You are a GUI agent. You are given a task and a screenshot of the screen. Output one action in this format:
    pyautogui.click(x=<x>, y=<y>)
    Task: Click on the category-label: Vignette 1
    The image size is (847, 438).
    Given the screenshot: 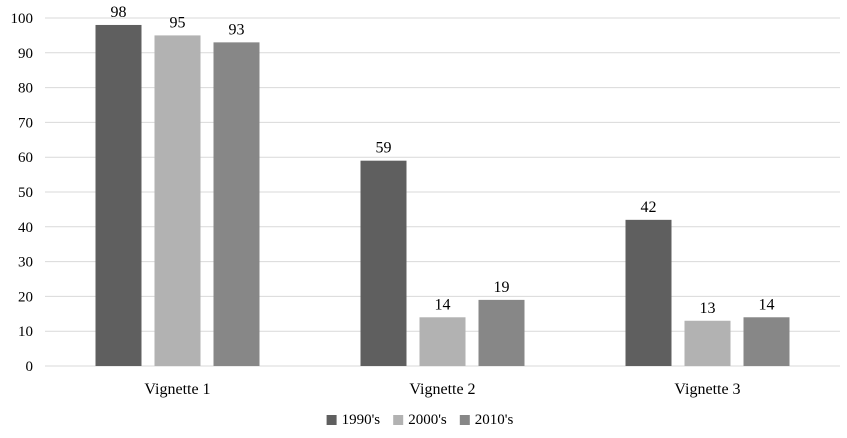 What is the action you would take?
    pyautogui.click(x=177, y=389)
    